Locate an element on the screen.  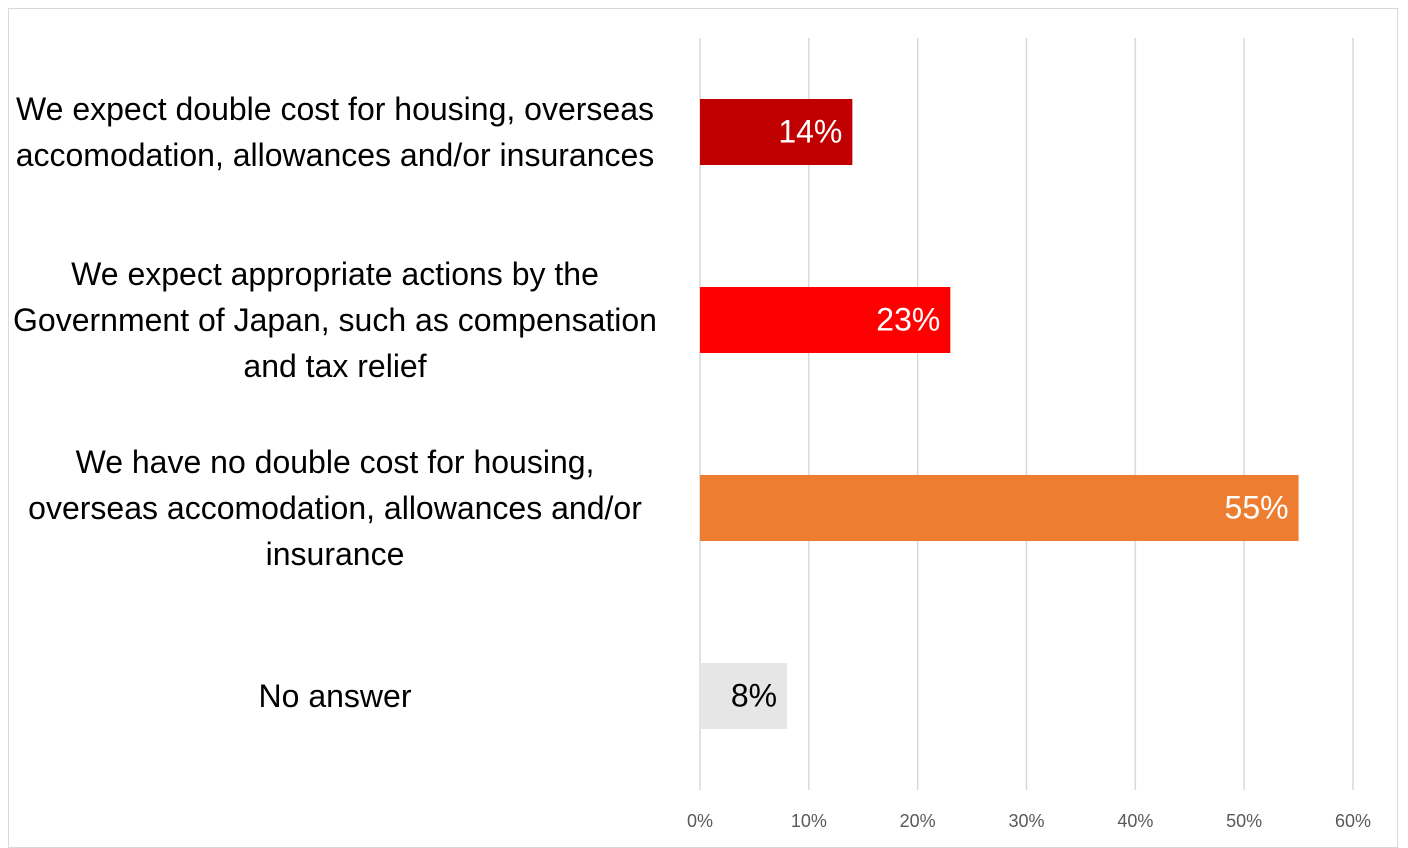
x-tick-label: 30% is located at coordinates (1026, 821).